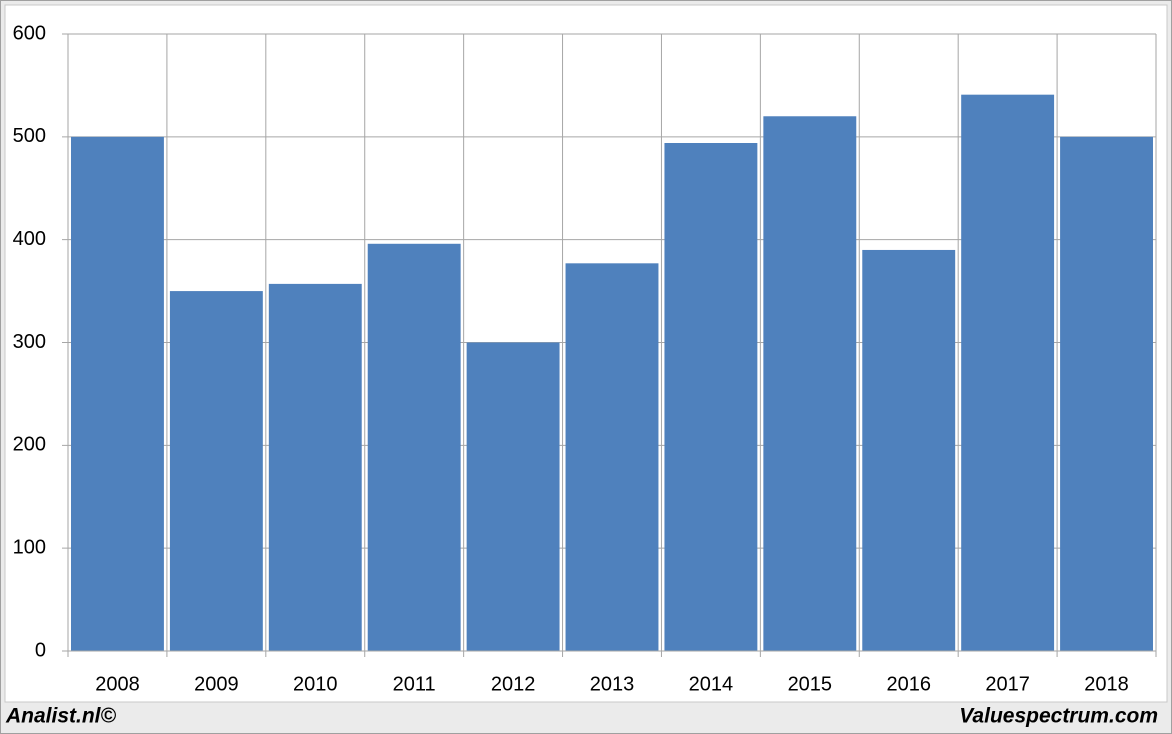 The image size is (1172, 734). What do you see at coordinates (1007, 684) in the screenshot?
I see `x-tick-label: 2017` at bounding box center [1007, 684].